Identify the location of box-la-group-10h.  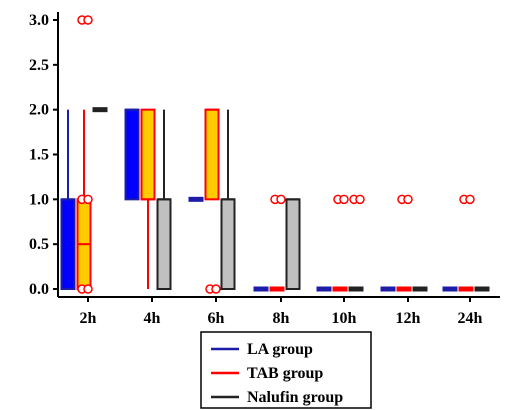
(324, 289).